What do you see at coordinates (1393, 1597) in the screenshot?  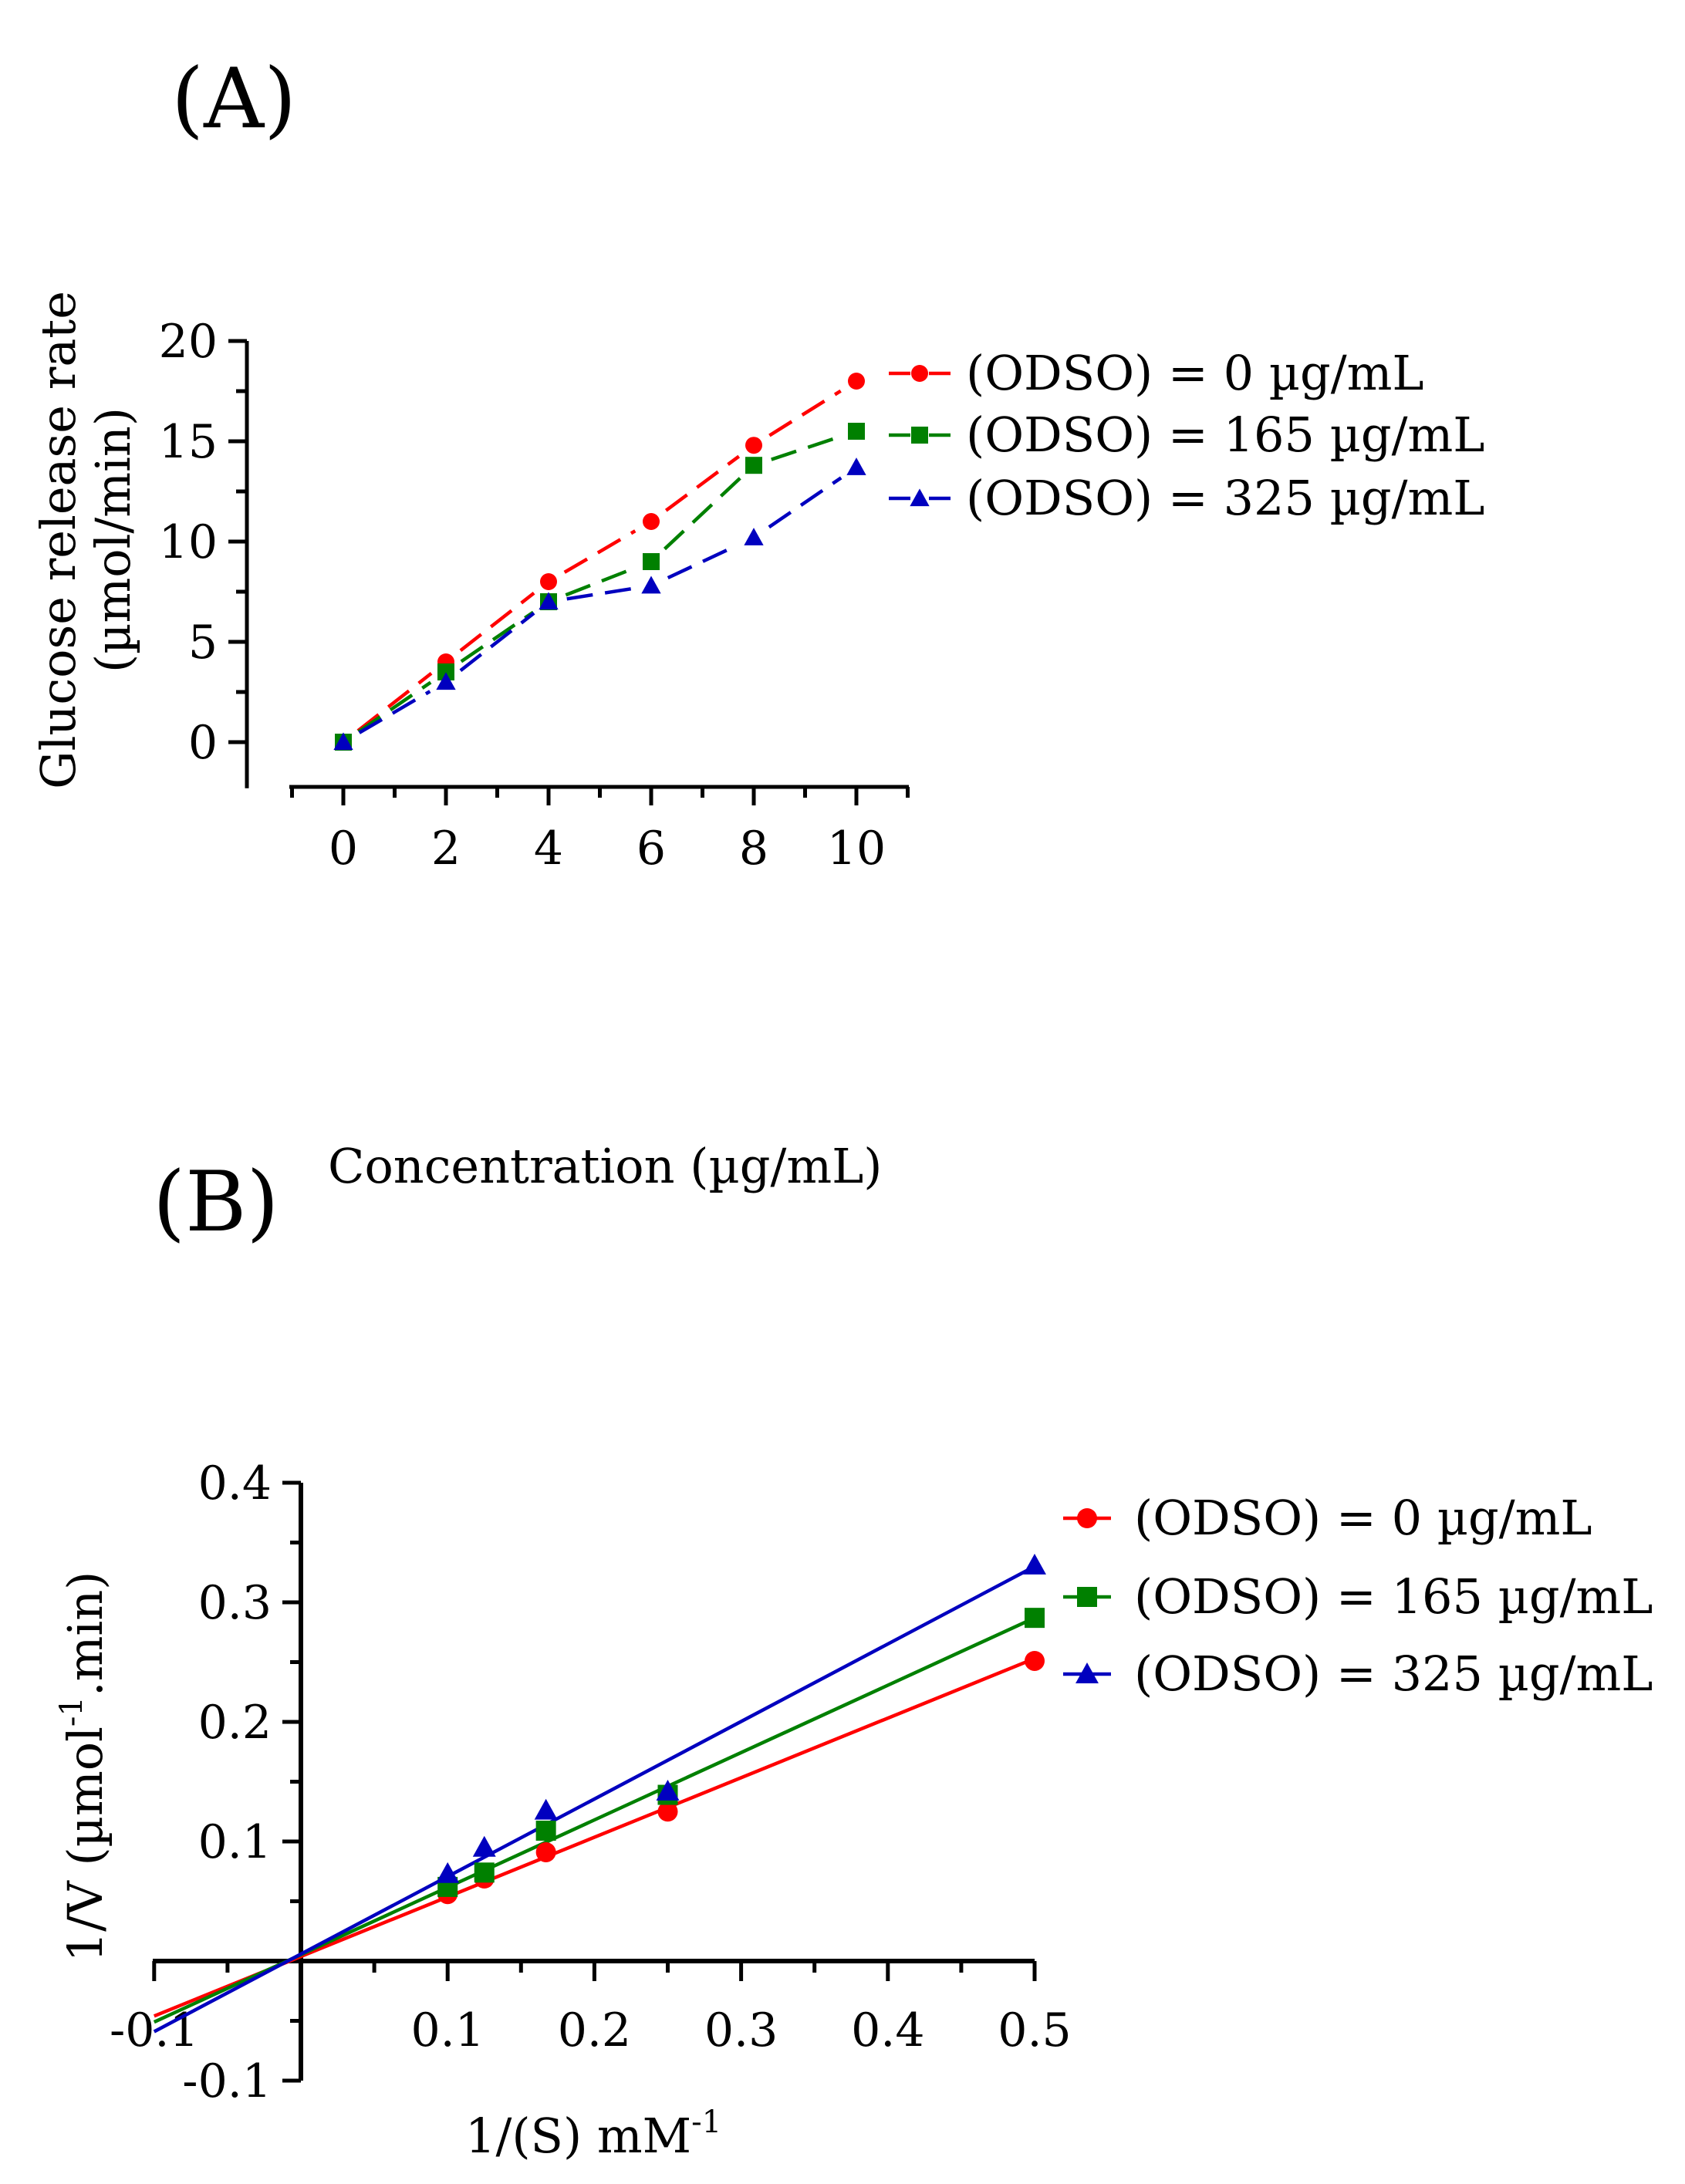 I see `chart-b-legend-label-1: (ODSO) = 165 µg/mL` at bounding box center [1393, 1597].